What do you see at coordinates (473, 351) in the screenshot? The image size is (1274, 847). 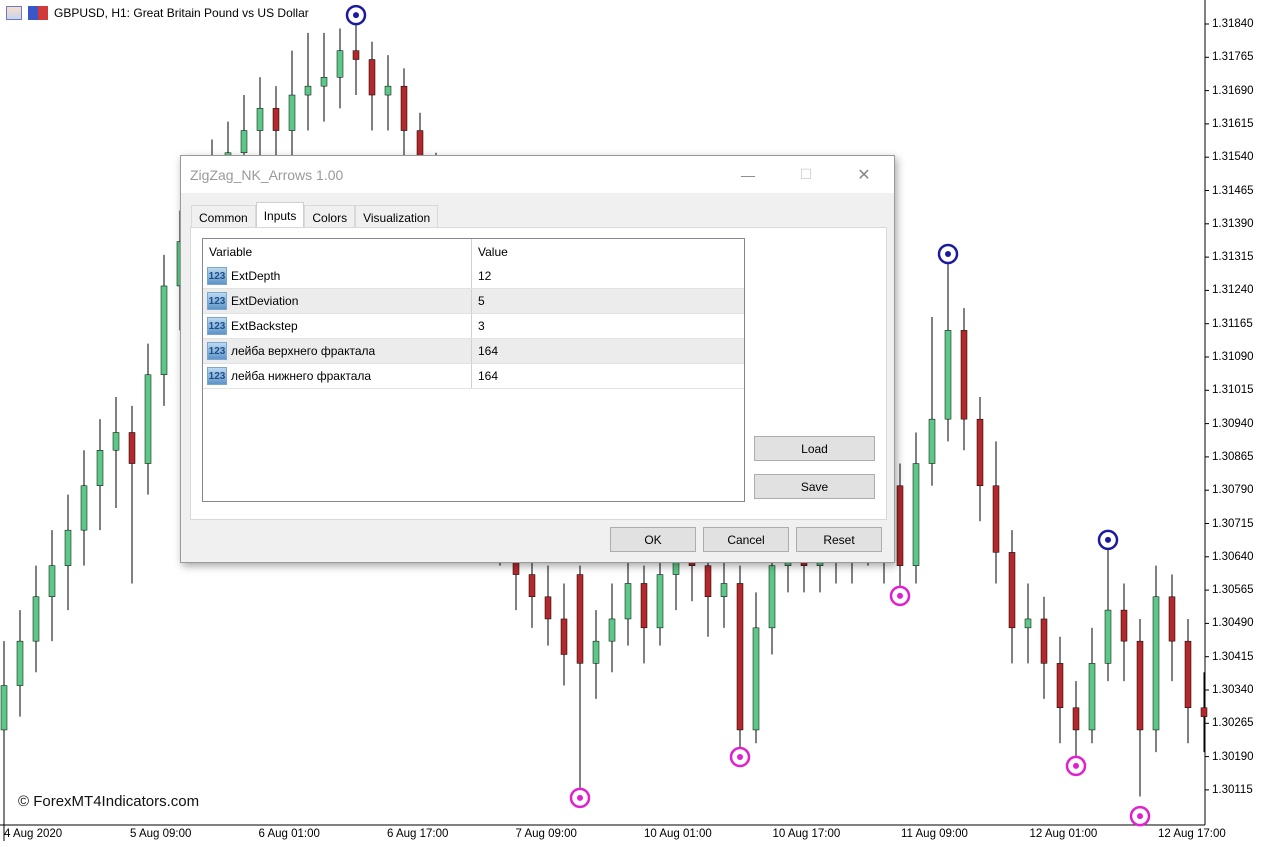 I see `table-row: 123 лейба верхнего фрактала 164` at bounding box center [473, 351].